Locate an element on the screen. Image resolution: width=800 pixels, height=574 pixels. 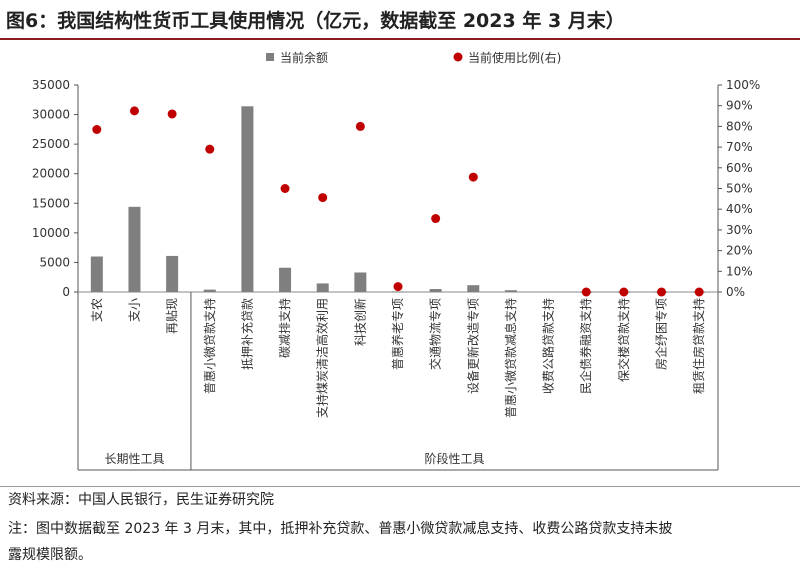
left-tick-label: 10000 is located at coordinates (51, 233).